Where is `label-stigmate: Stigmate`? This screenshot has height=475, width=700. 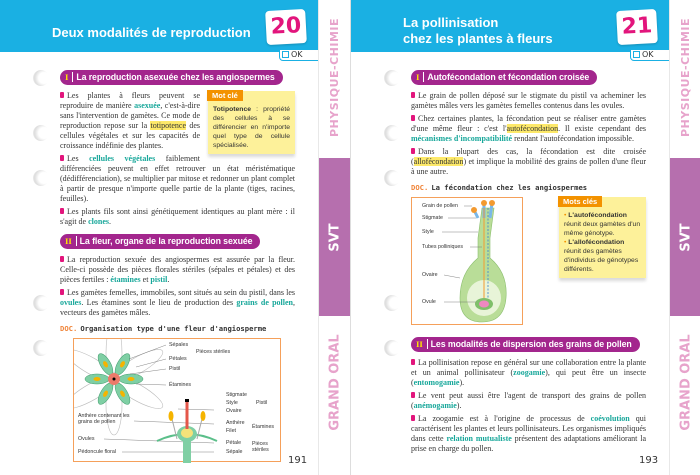 label-stigmate: Stigmate is located at coordinates (432, 218).